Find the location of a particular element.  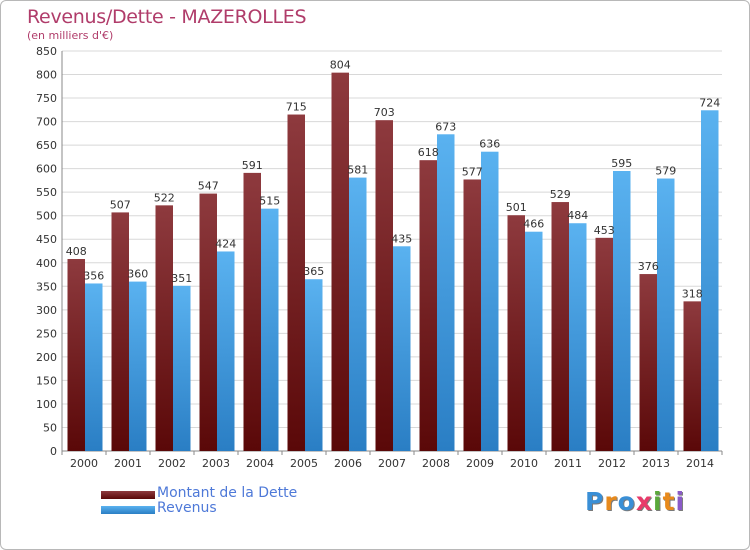

logo-letter: r is located at coordinates (611, 501).